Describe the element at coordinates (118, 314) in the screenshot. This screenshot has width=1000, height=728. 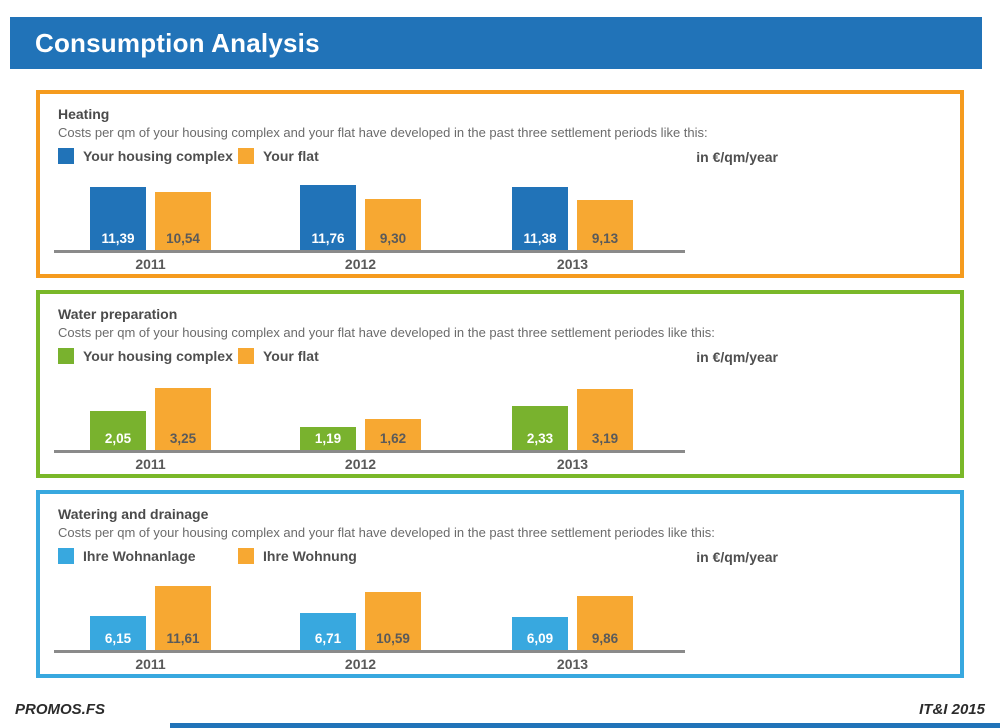
I see `panel-title: Water preparation` at that location.